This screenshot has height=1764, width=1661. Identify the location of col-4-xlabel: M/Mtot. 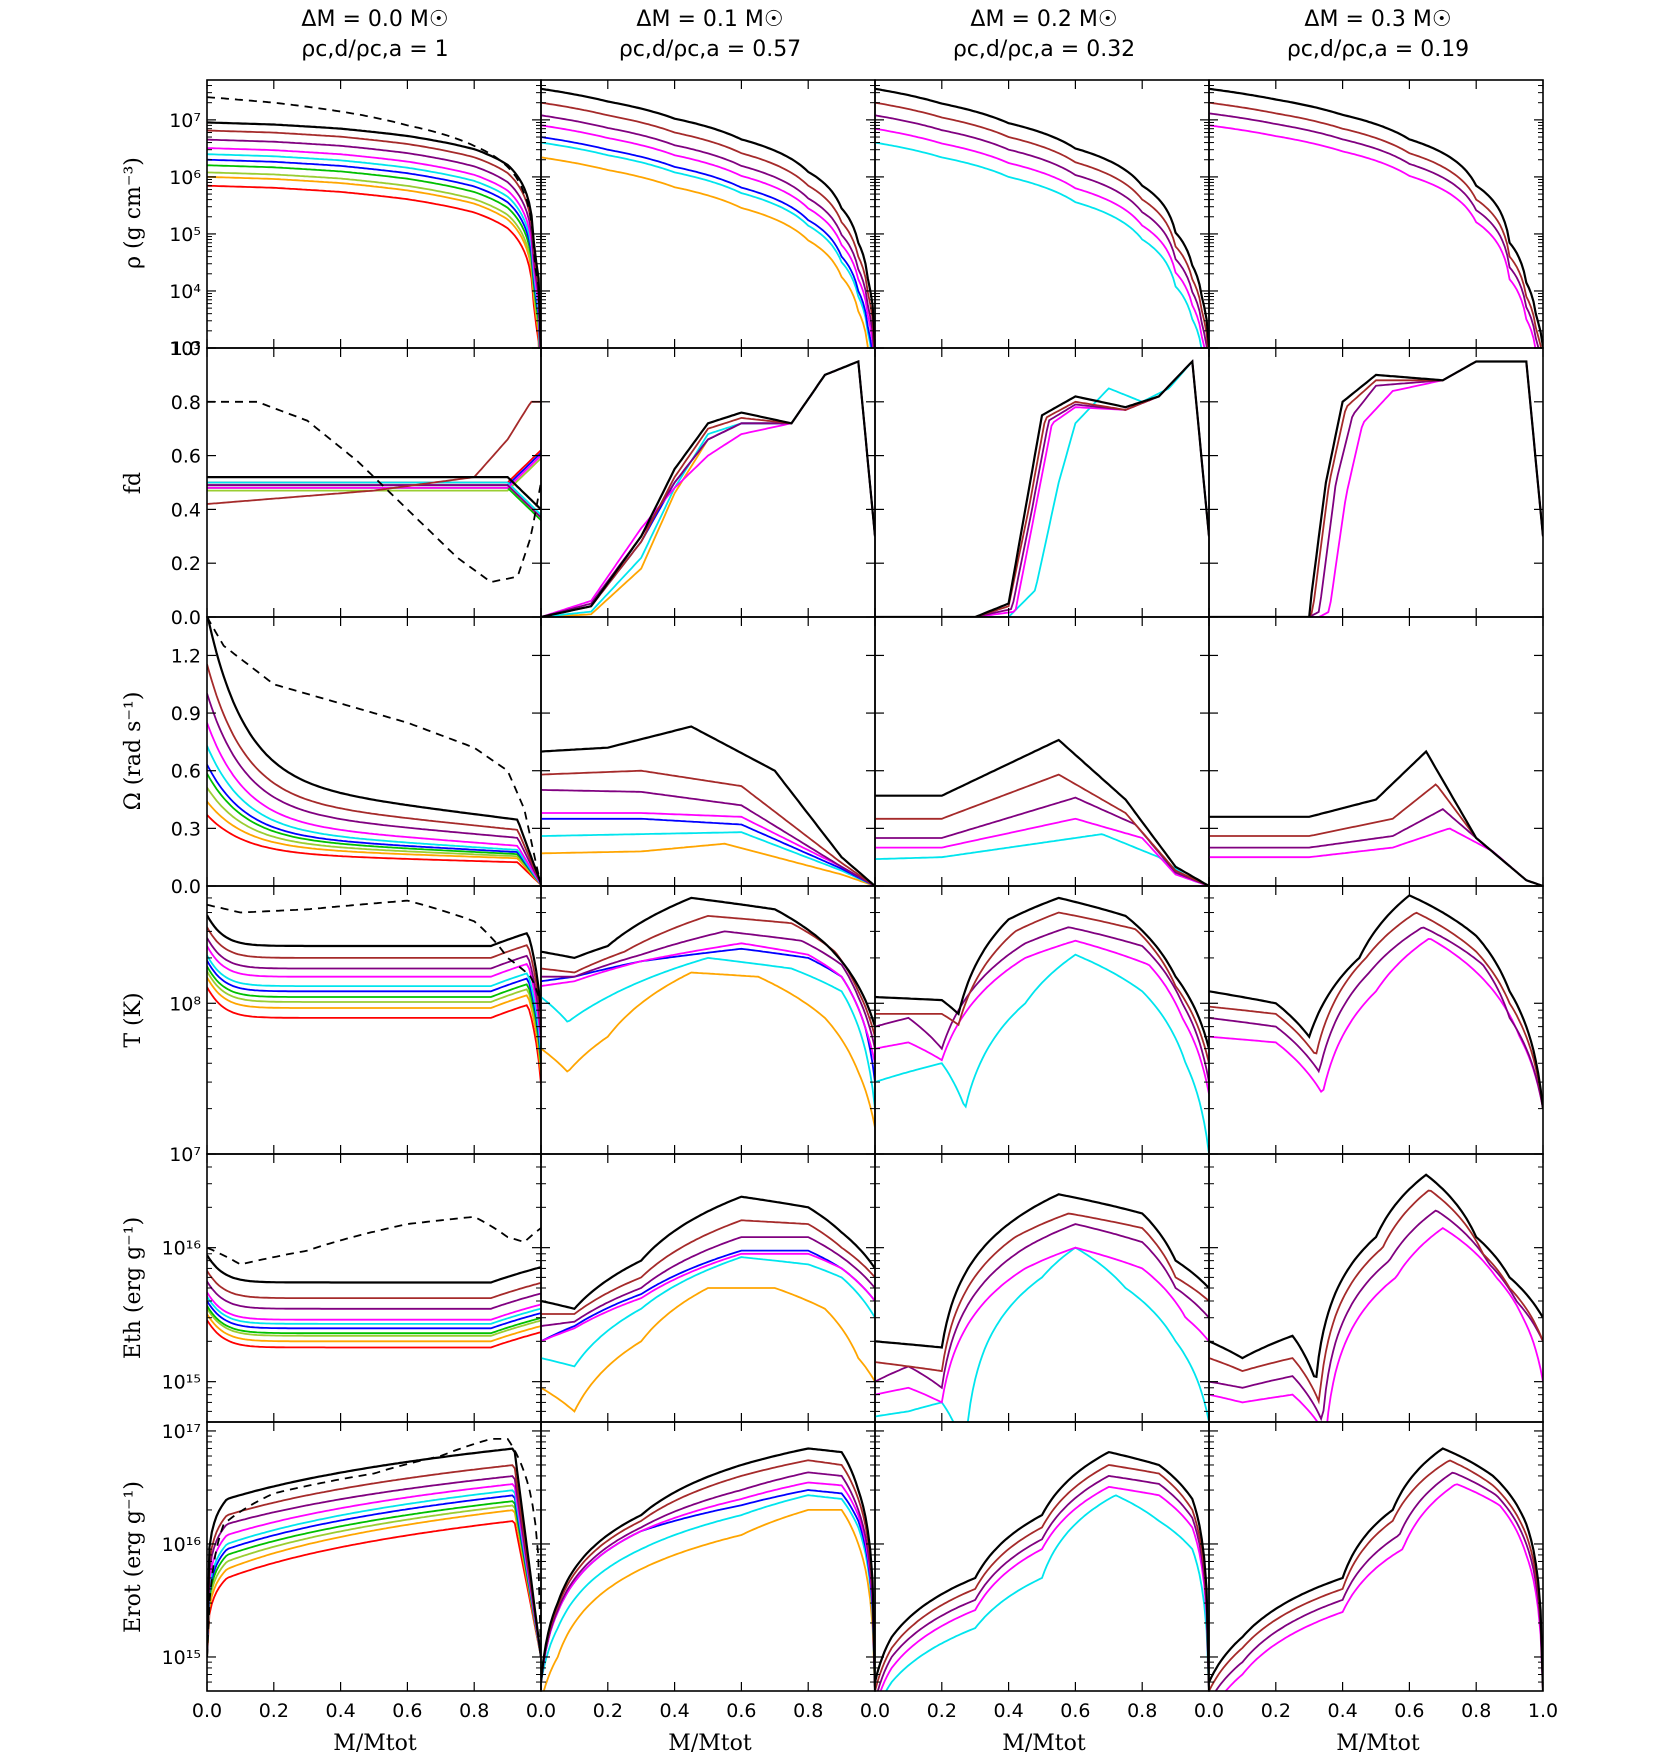
(1378, 1743).